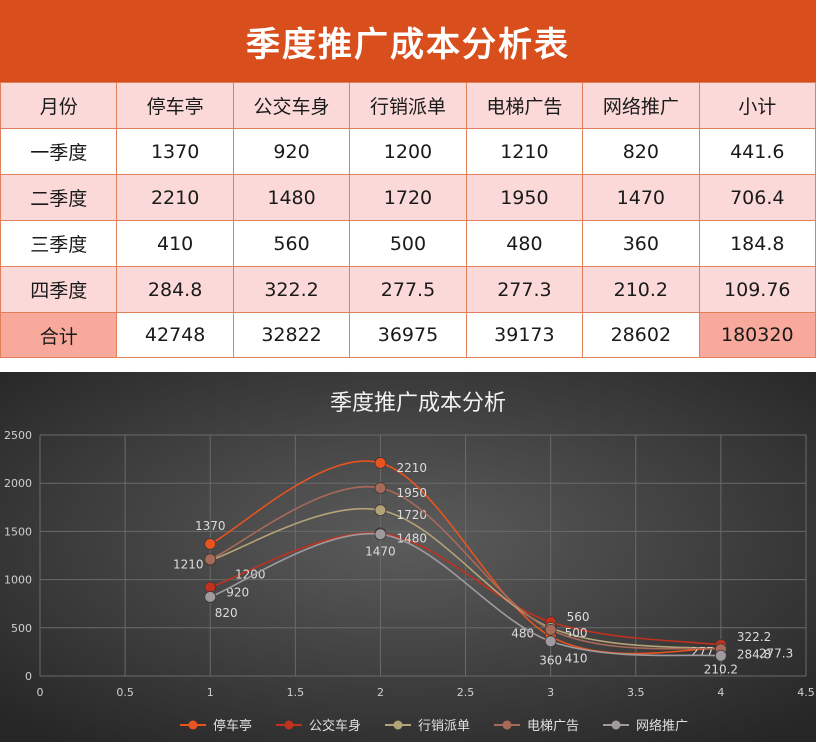 Image resolution: width=816 pixels, height=742 pixels. I want to click on table-cell: 1470, so click(641, 197).